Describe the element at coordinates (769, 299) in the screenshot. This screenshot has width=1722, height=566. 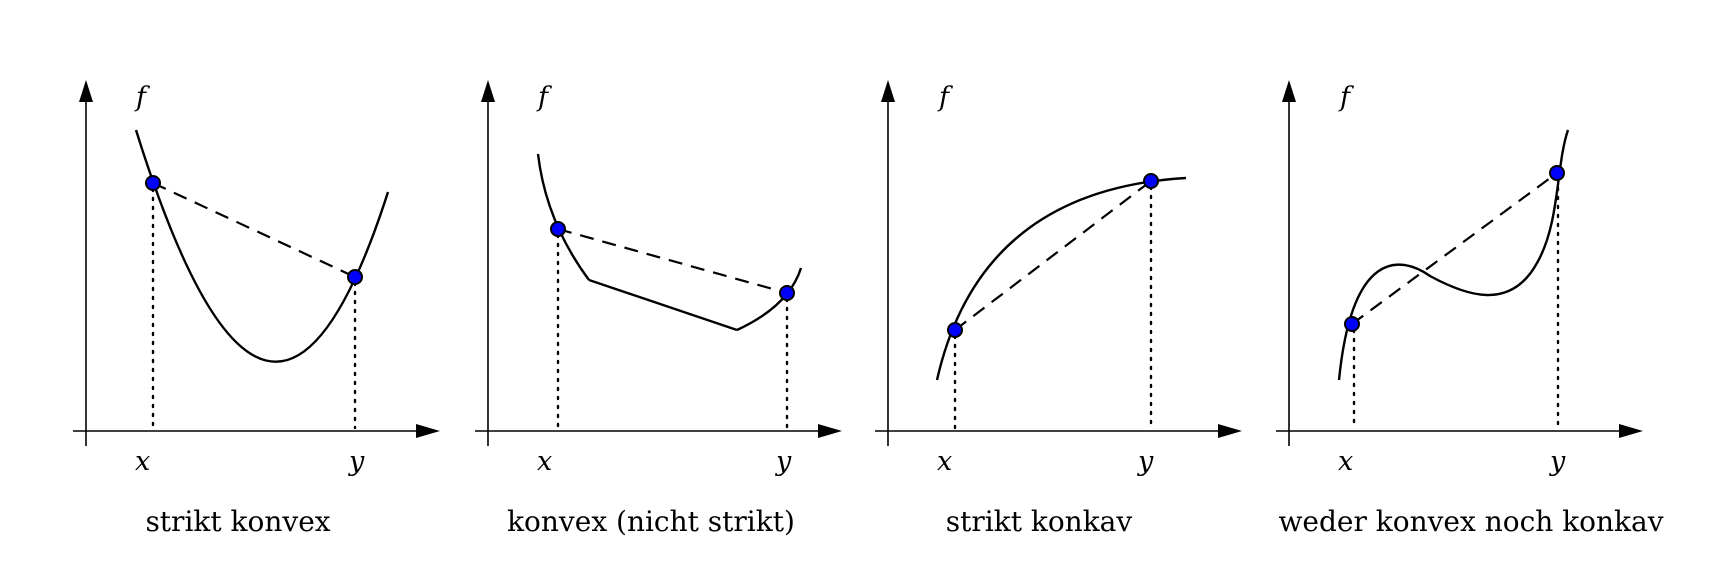
I see `function-curve-right` at that location.